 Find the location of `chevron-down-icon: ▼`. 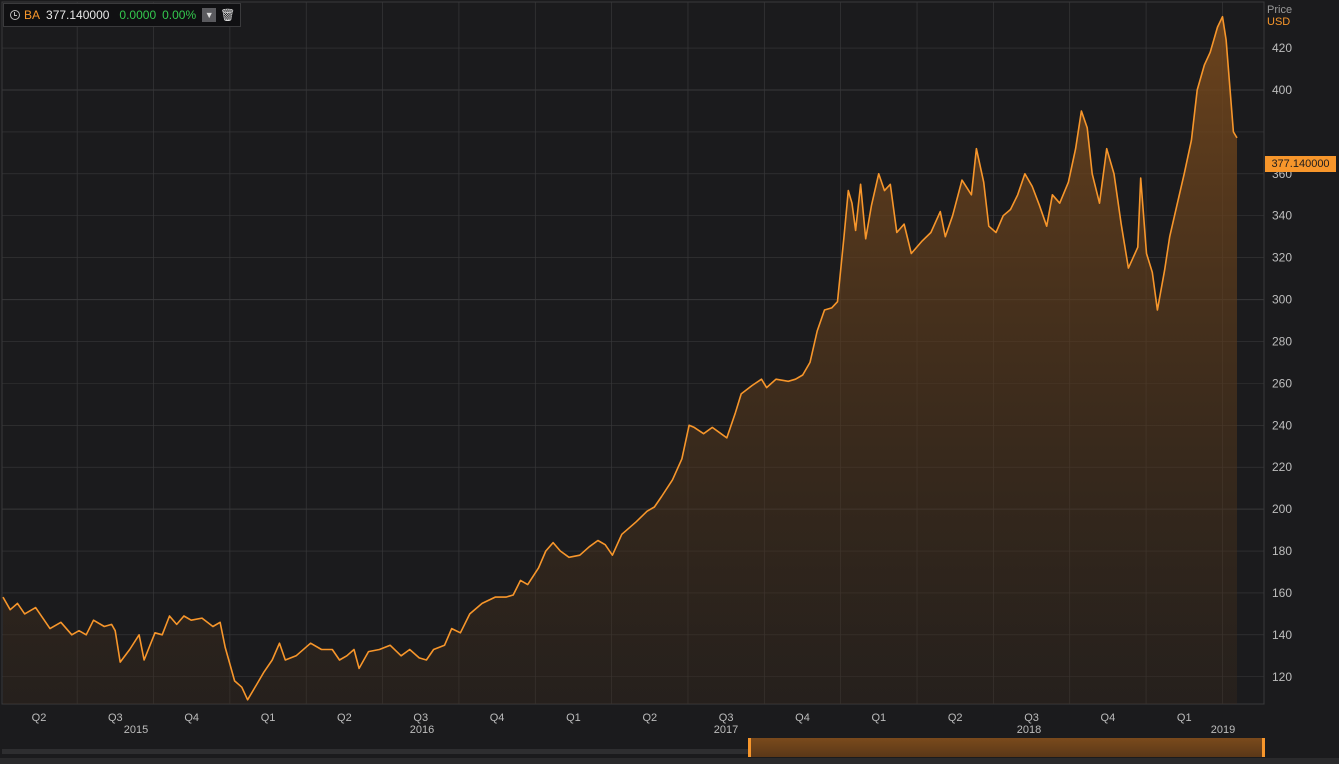

chevron-down-icon: ▼ is located at coordinates (209, 15).